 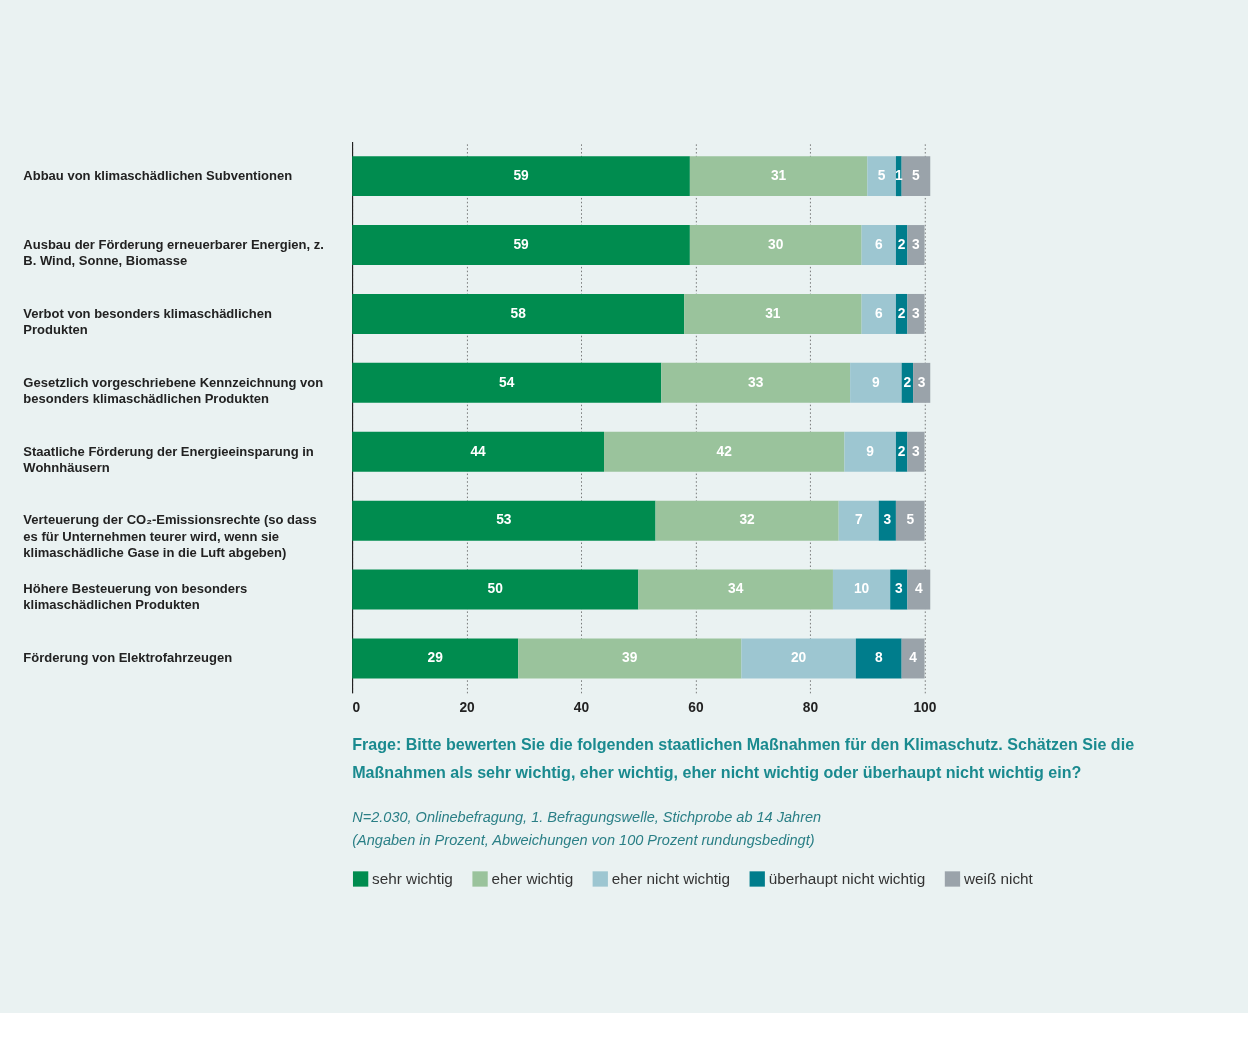 I want to click on data-label: 20, so click(x=798, y=658).